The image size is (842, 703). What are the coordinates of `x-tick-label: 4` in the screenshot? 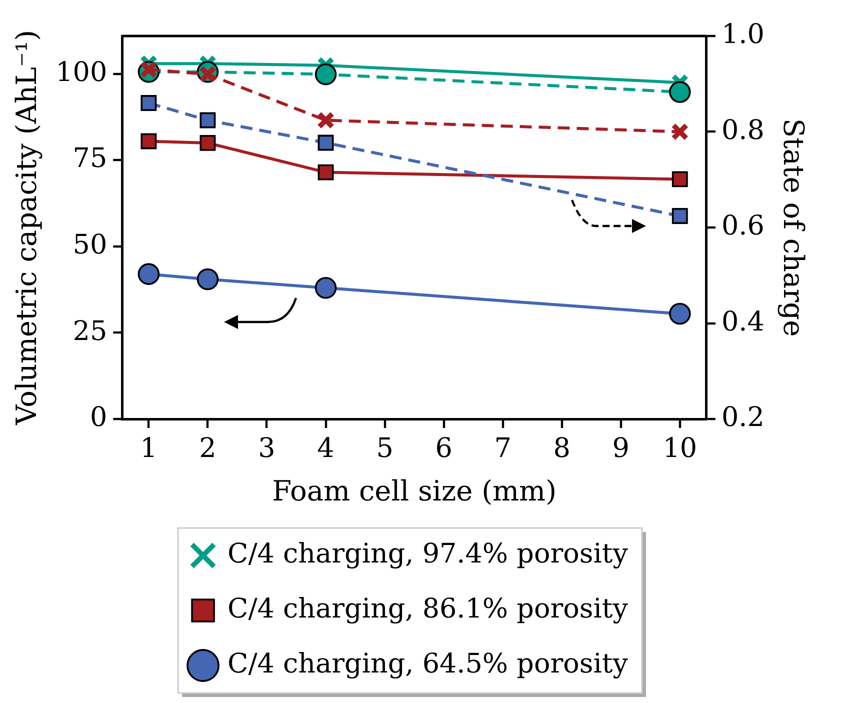 It's located at (325, 448).